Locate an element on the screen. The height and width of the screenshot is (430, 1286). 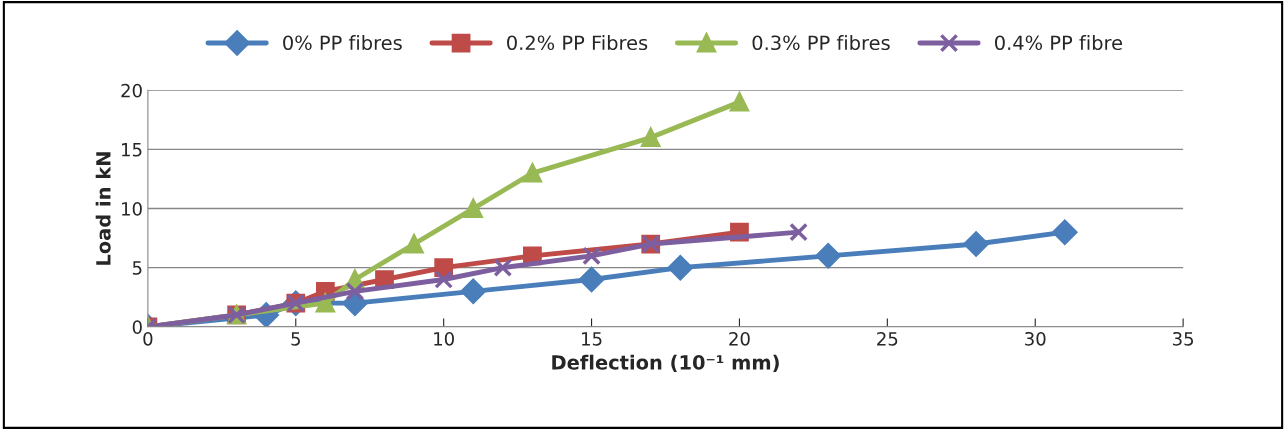
x-tick-label: 15 is located at coordinates (592, 339).